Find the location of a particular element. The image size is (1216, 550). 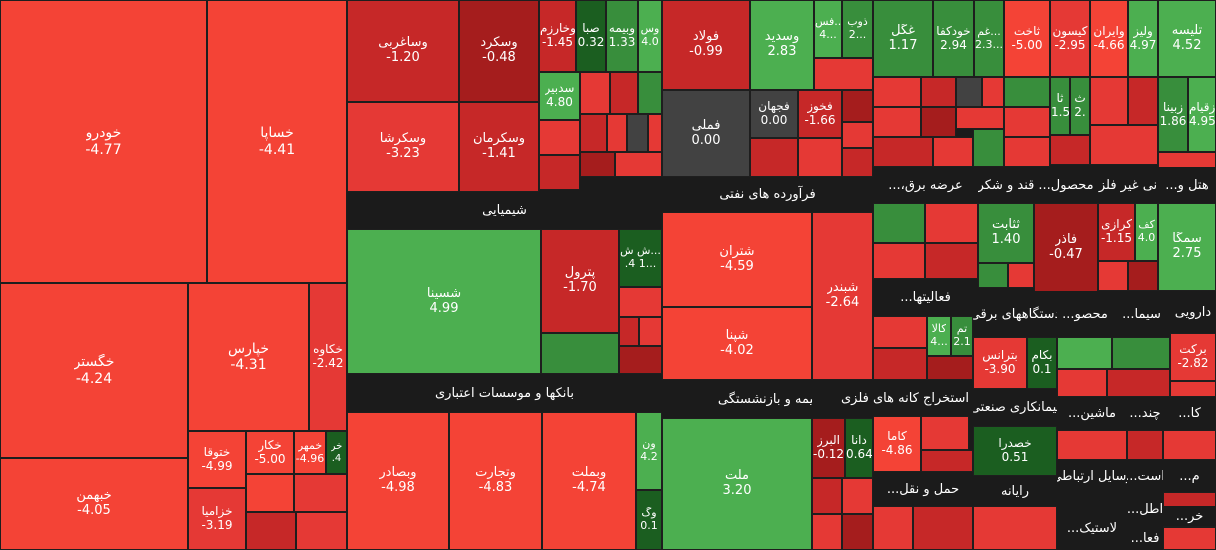

treemap-cell-stock: سمگا 2.75 is located at coordinates (1187, 247).